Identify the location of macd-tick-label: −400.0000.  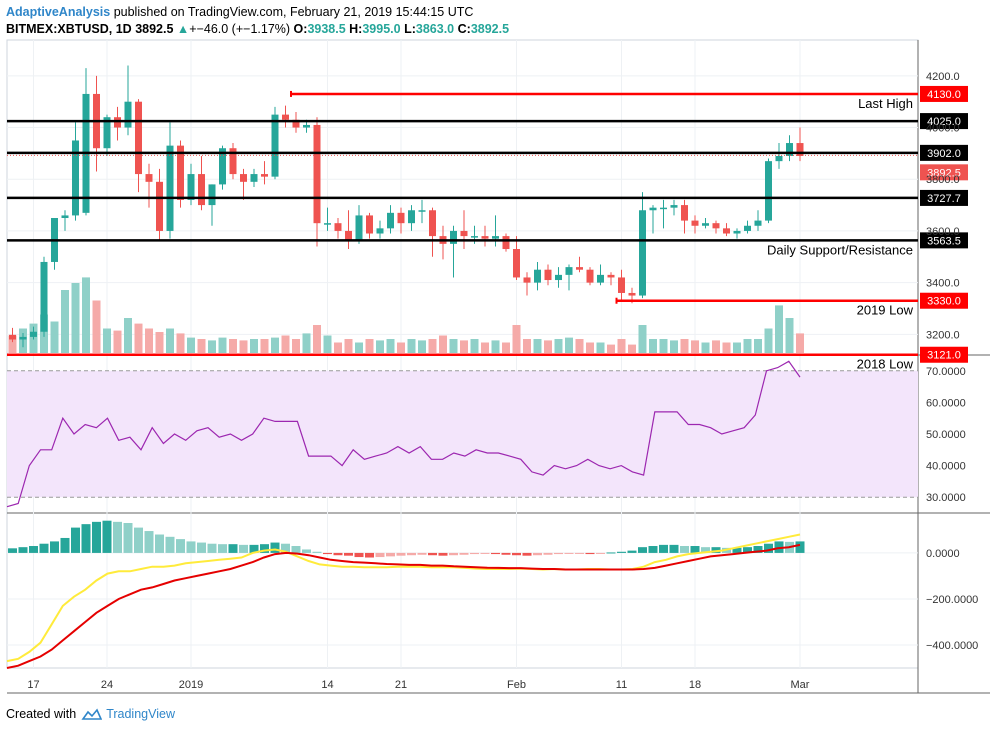
(952, 646).